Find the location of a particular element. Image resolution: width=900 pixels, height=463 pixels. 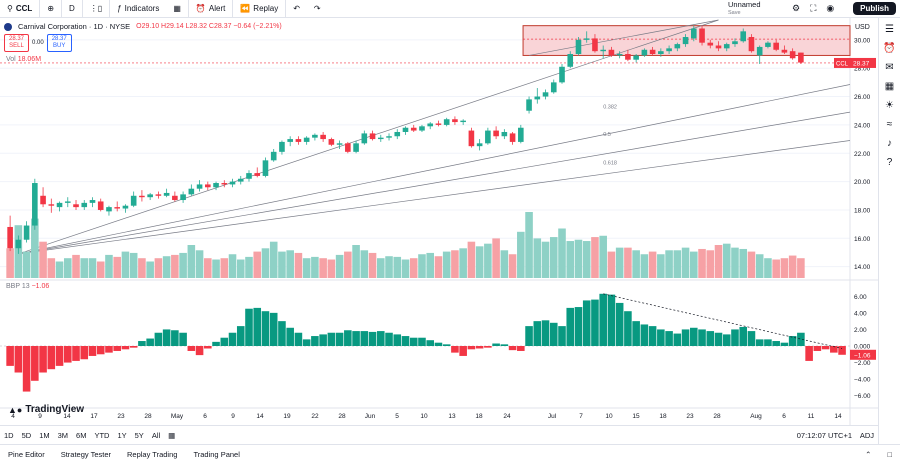

volume-legend: Vol 18.06M is located at coordinates (23, 59).